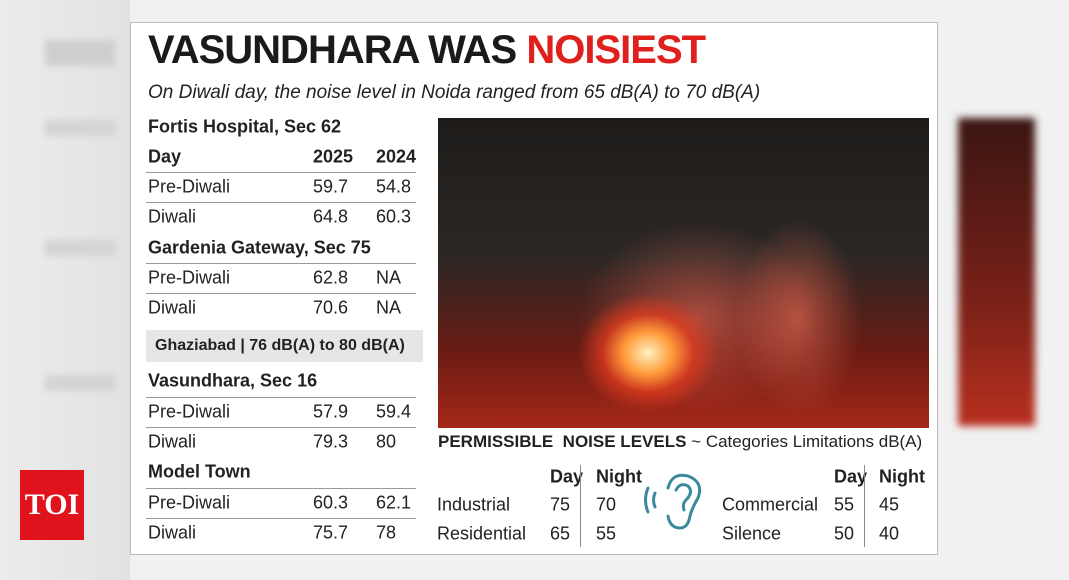 Image resolution: width=1069 pixels, height=580 pixels. I want to click on banner: Ghaziabad | 76 dB(A) to 80 dB(A), so click(280, 345).